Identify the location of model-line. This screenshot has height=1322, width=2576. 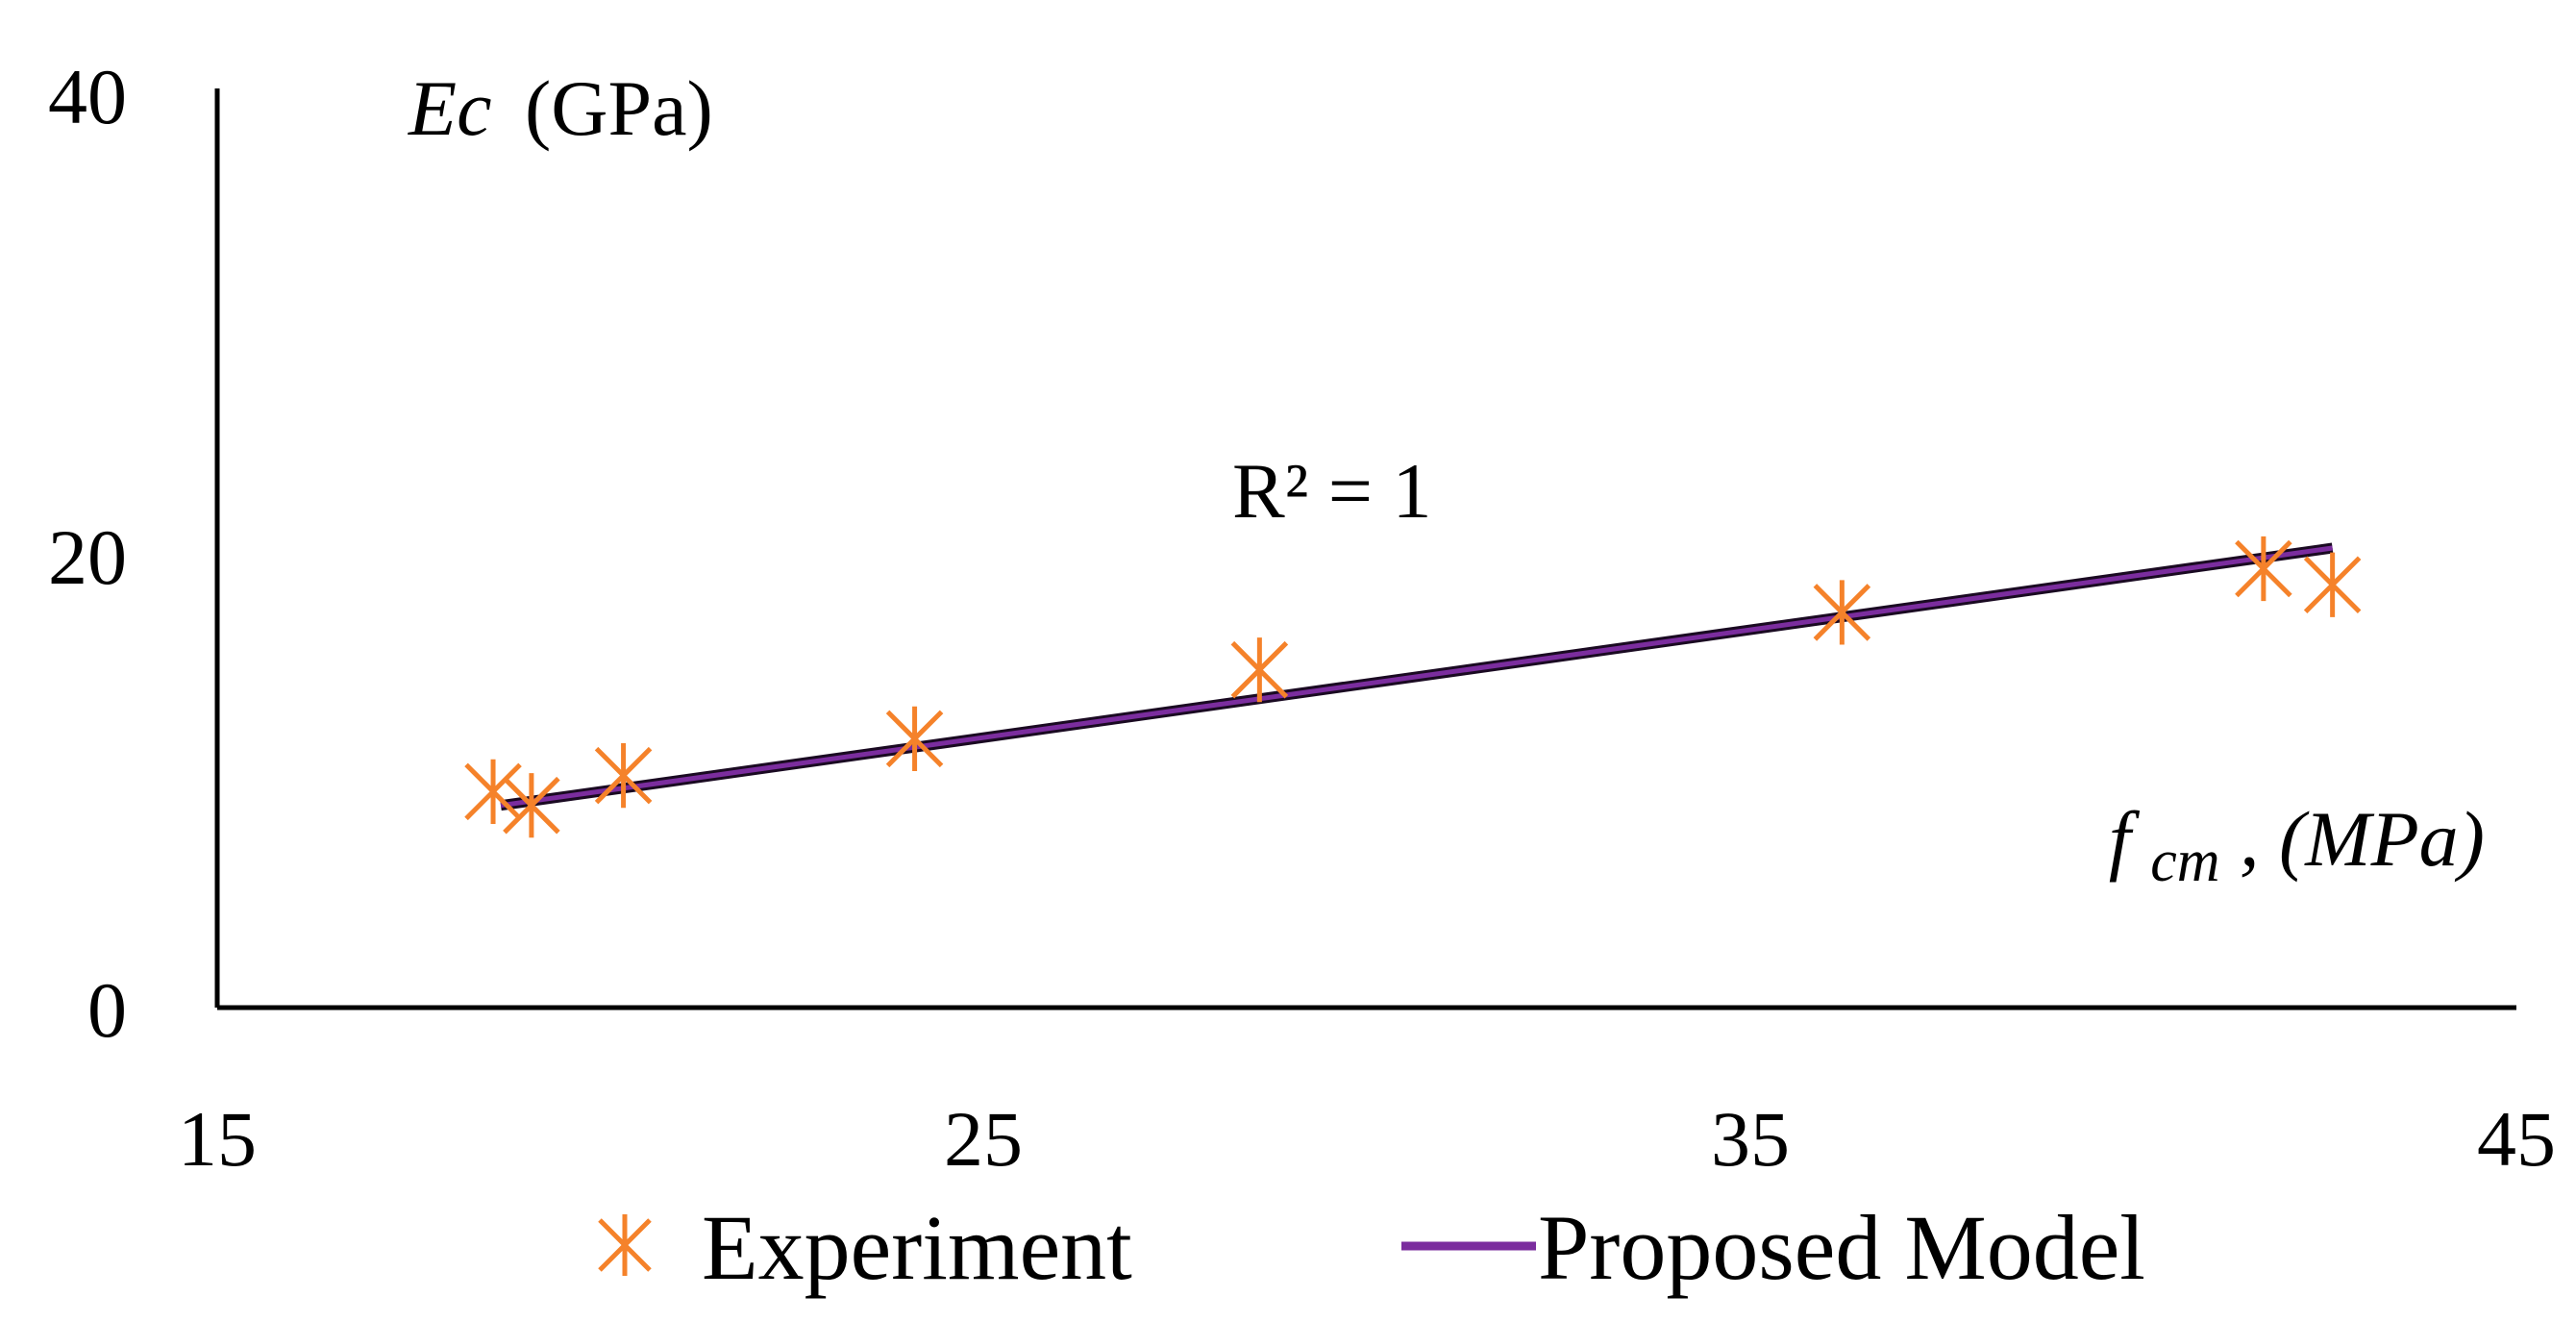
(1416, 677).